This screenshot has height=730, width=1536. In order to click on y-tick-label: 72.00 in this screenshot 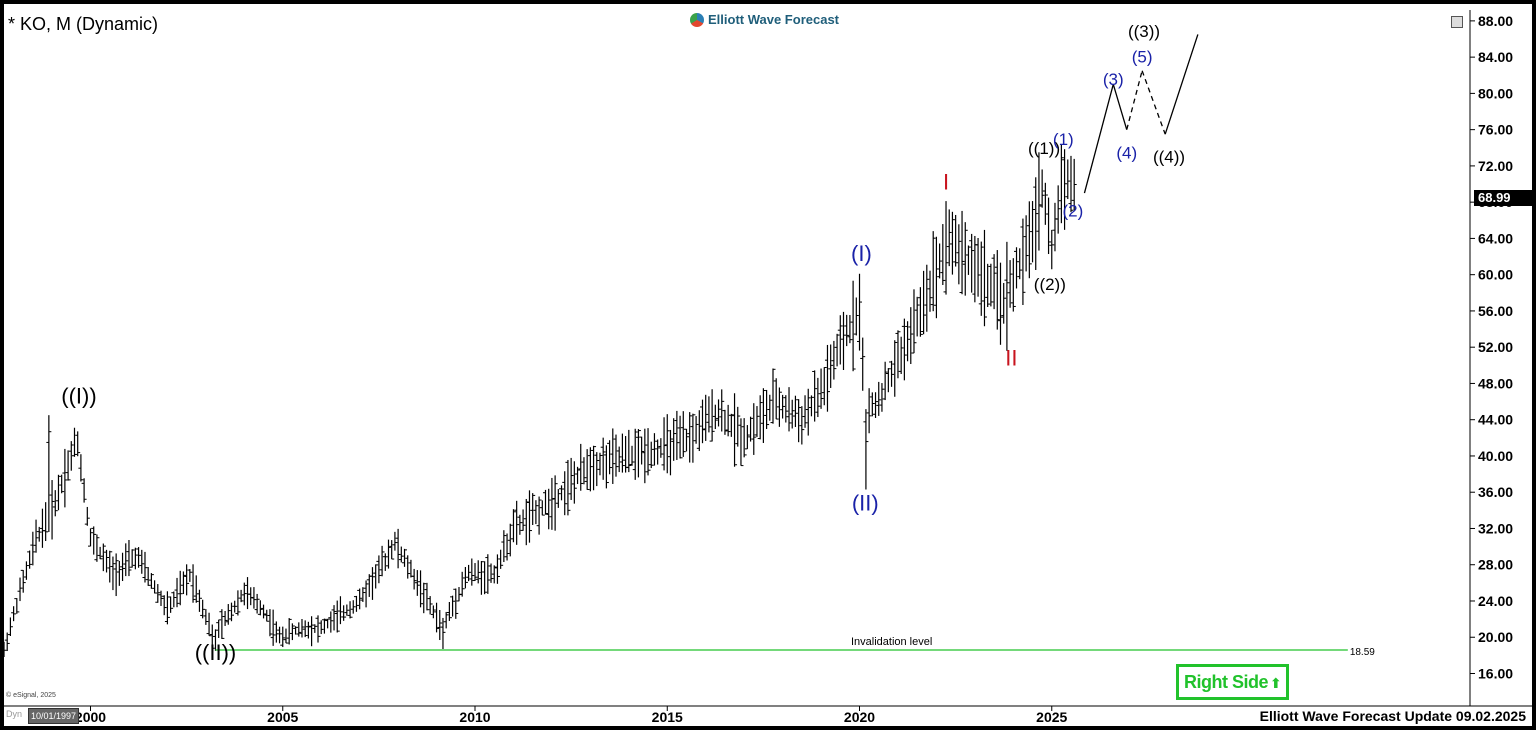, I will do `click(1495, 166)`.